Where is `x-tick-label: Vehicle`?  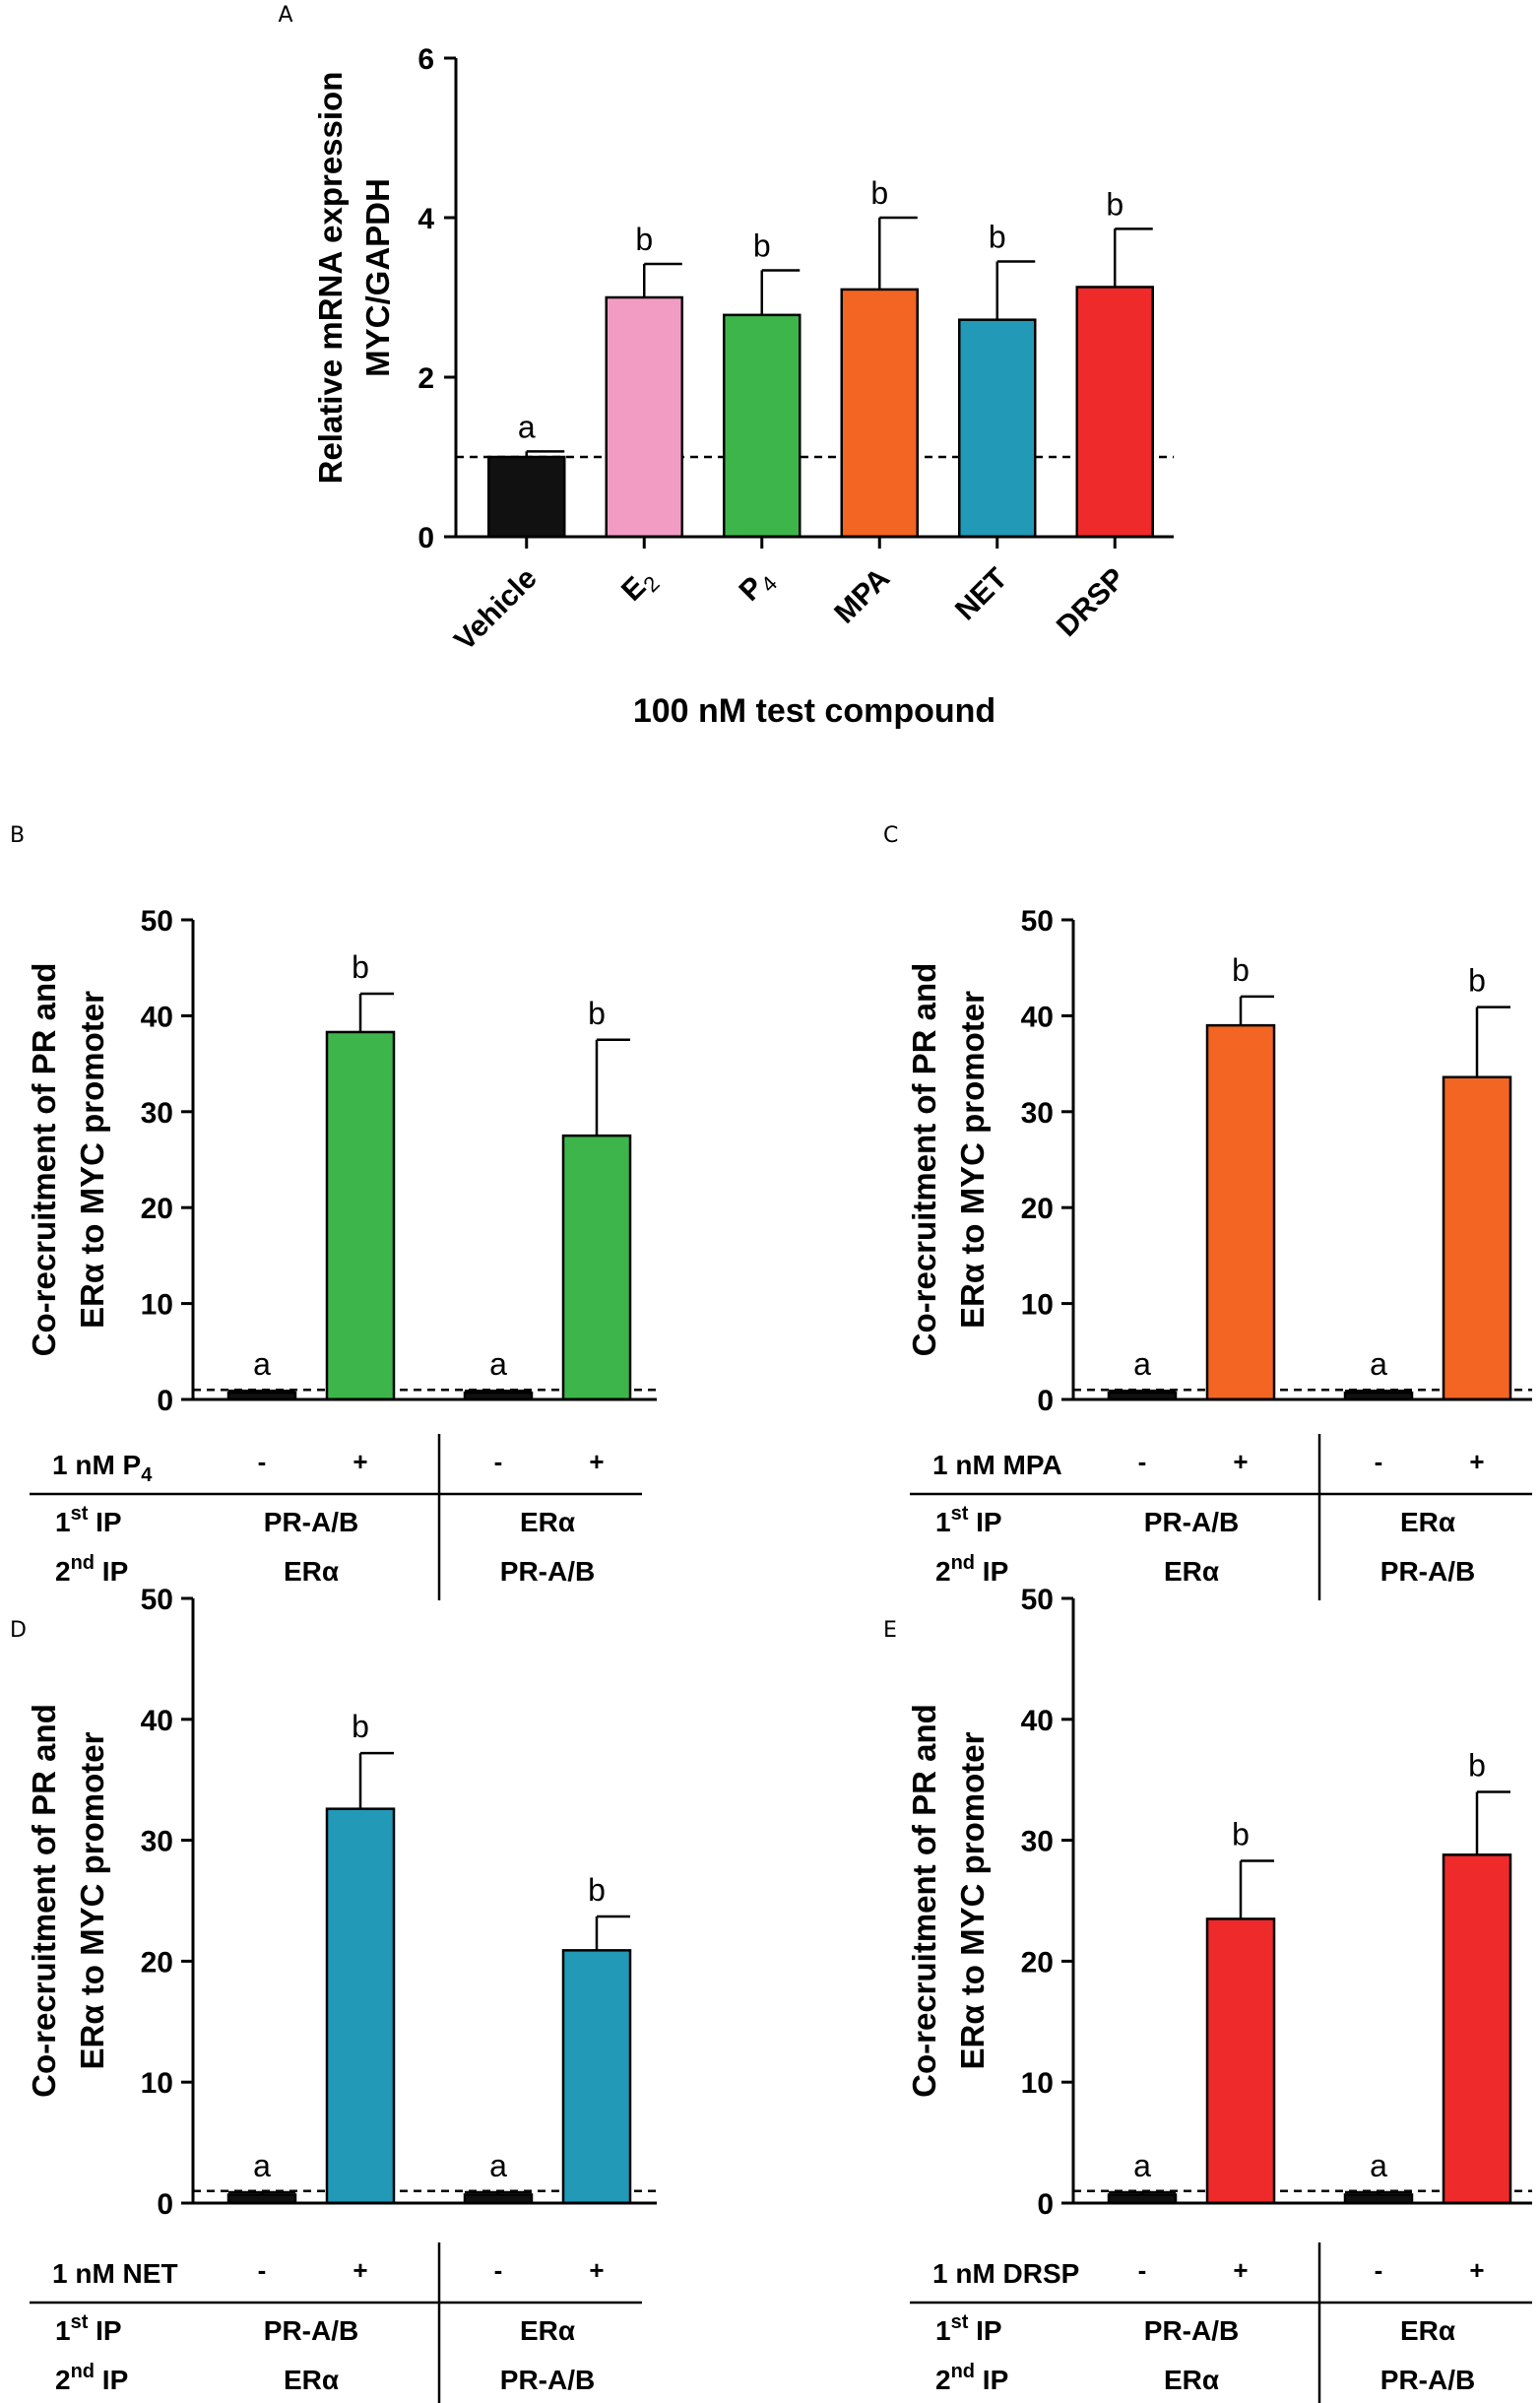
x-tick-label: Vehicle is located at coordinates (495, 609).